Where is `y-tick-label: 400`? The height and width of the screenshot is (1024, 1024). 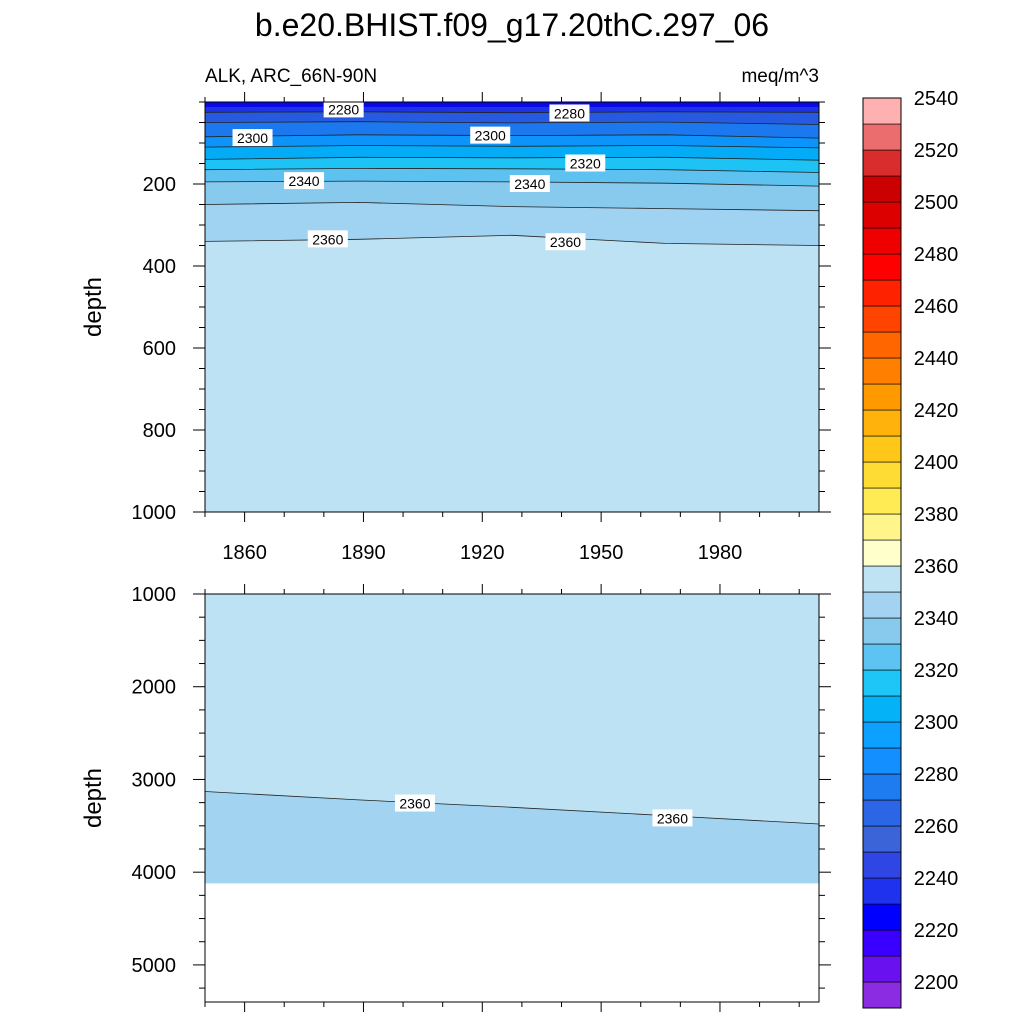
y-tick-label: 400 is located at coordinates (159, 267).